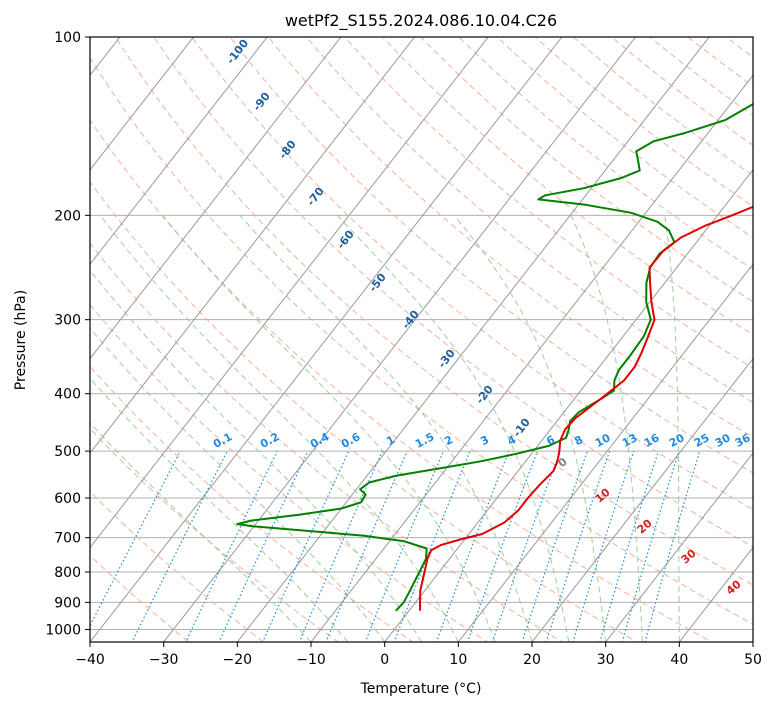 This screenshot has width=775, height=708. Describe the element at coordinates (287, 150) in the screenshot. I see `isotherm-label: -80` at that location.